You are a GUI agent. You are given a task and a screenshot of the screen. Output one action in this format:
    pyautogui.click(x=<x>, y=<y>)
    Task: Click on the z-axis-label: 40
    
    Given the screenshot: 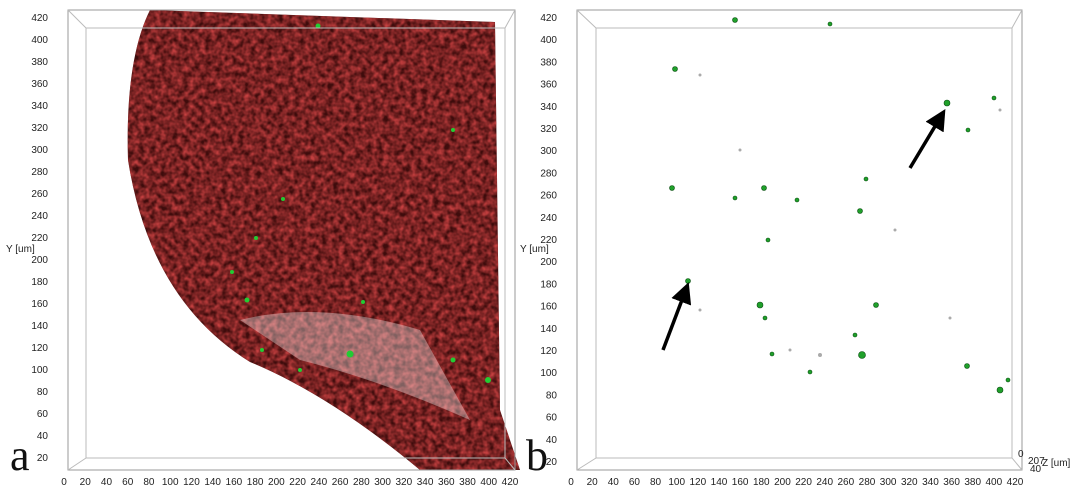 What is the action you would take?
    pyautogui.click(x=1036, y=469)
    